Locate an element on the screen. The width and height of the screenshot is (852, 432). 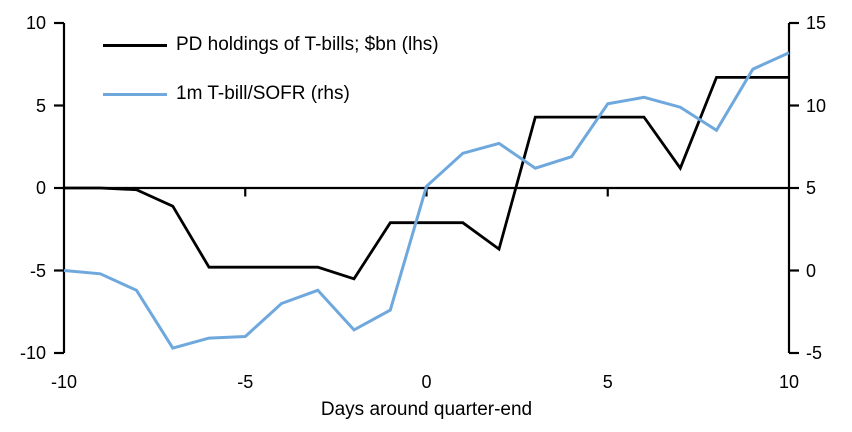
right-axis-tick-label: 5 is located at coordinates (811, 188).